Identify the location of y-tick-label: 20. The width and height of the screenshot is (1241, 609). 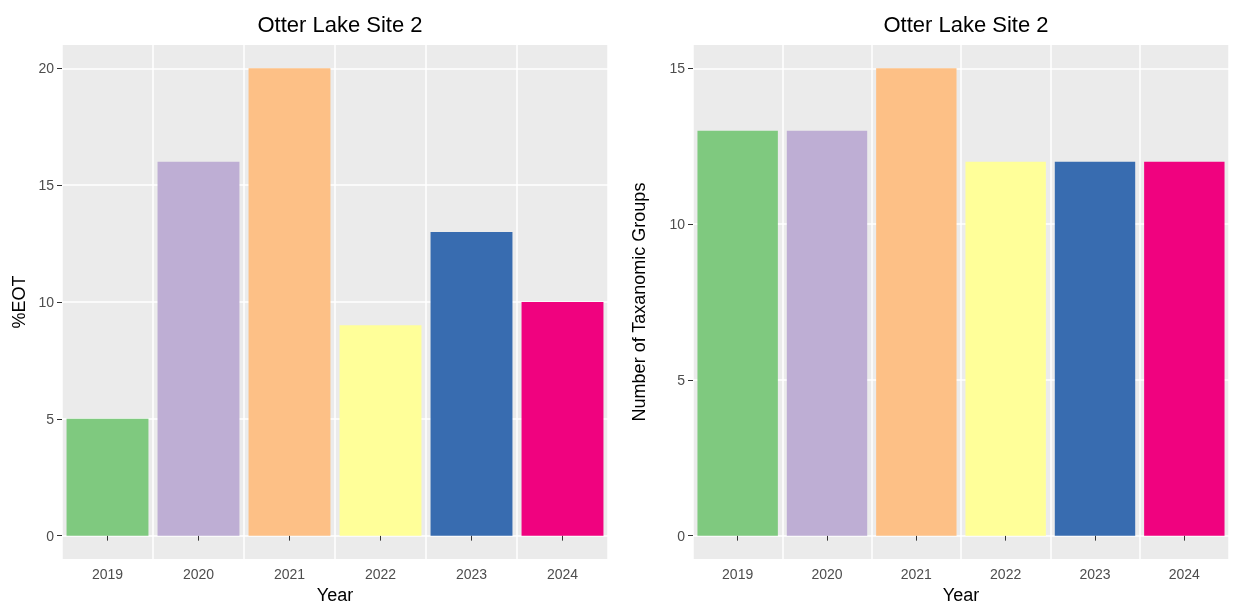
(46, 68).